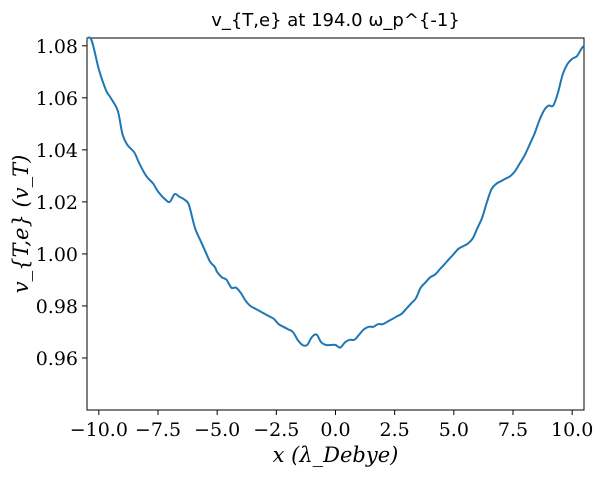  Describe the element at coordinates (57, 99) in the screenshot. I see `y-tick-label: 1.06` at that location.